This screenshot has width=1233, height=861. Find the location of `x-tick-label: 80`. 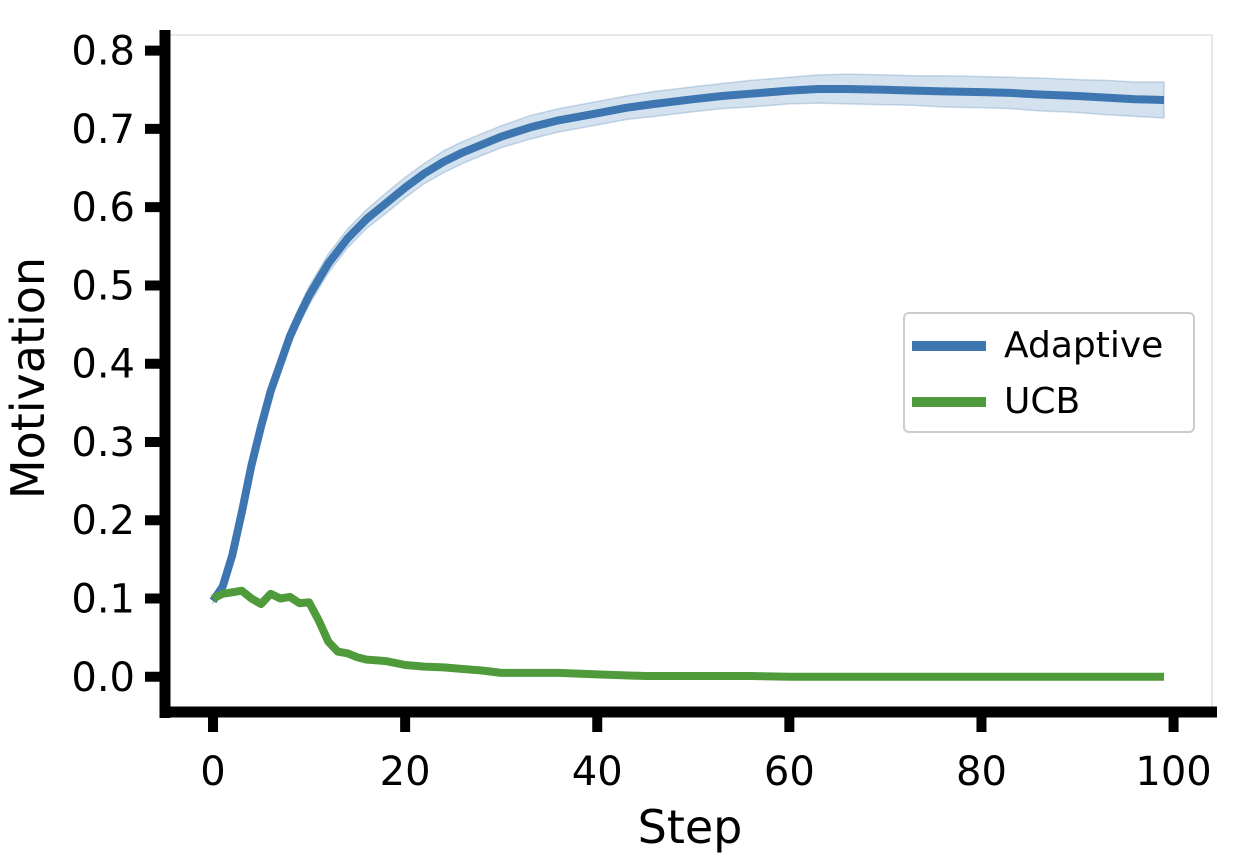

x-tick-label: 80 is located at coordinates (981, 772).